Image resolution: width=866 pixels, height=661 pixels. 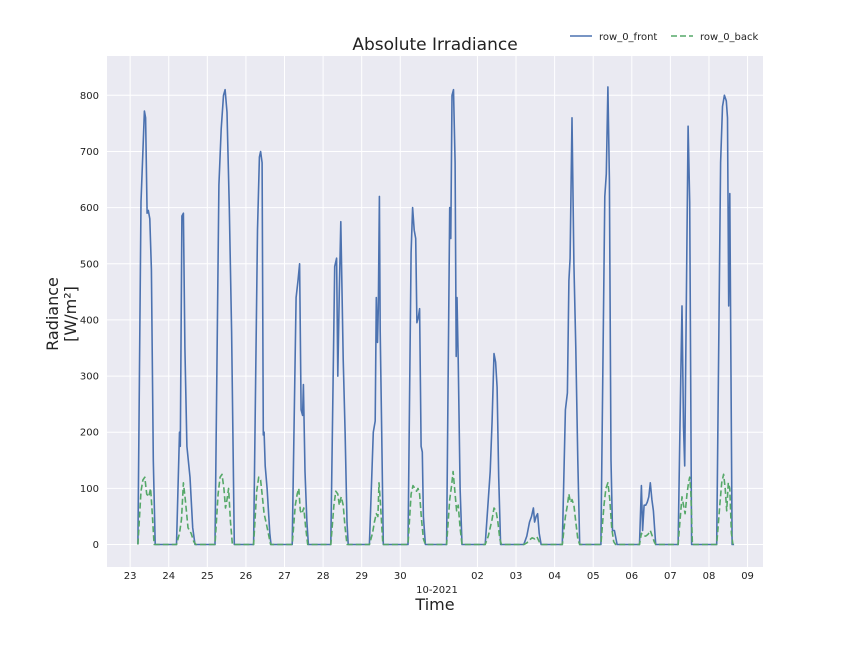 What do you see at coordinates (400, 576) in the screenshot?
I see `x-tick-label: 30` at bounding box center [400, 576].